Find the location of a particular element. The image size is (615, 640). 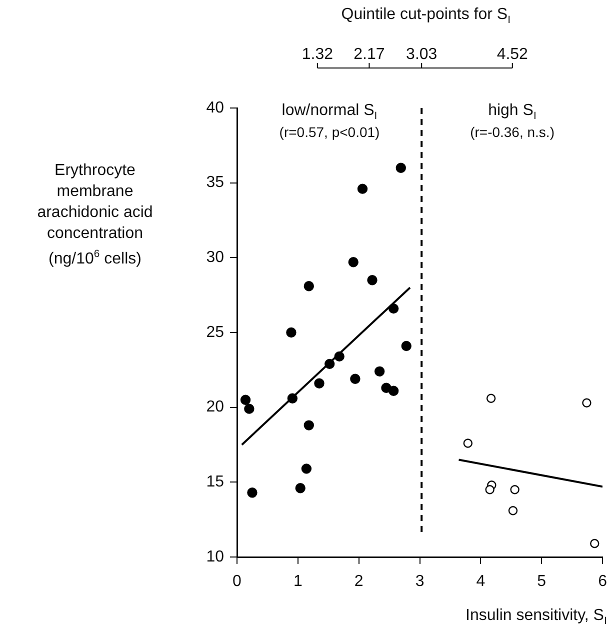

x-tick-label: 5 is located at coordinates (541, 581).